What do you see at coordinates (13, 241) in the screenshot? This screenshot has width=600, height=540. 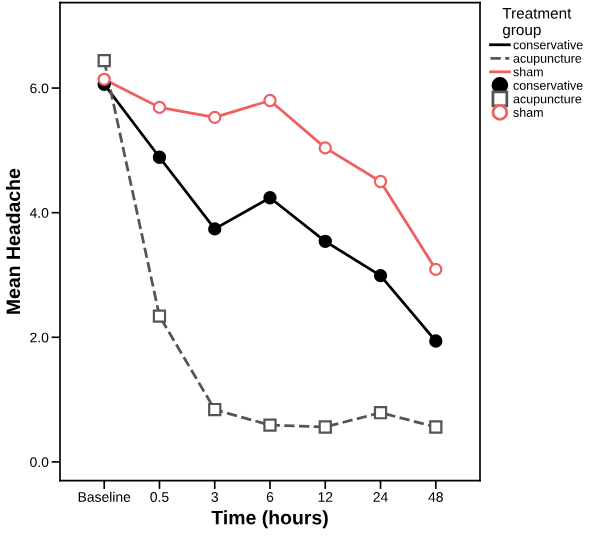 I see `y-axis-title: Mean Headache` at bounding box center [13, 241].